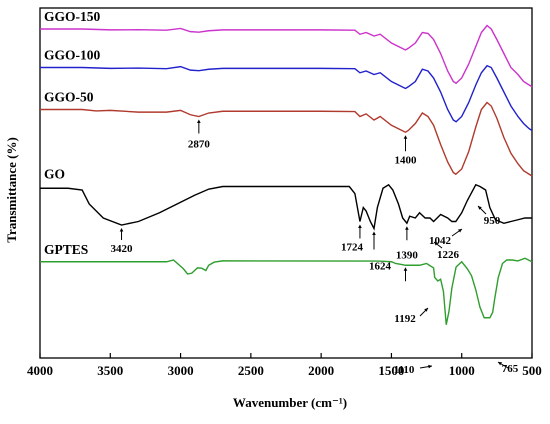  Describe the element at coordinates (284, 365) in the screenshot. I see `x-axis-ticks: 4000 3500 3000 2500 2000 1500 1000 500` at that location.